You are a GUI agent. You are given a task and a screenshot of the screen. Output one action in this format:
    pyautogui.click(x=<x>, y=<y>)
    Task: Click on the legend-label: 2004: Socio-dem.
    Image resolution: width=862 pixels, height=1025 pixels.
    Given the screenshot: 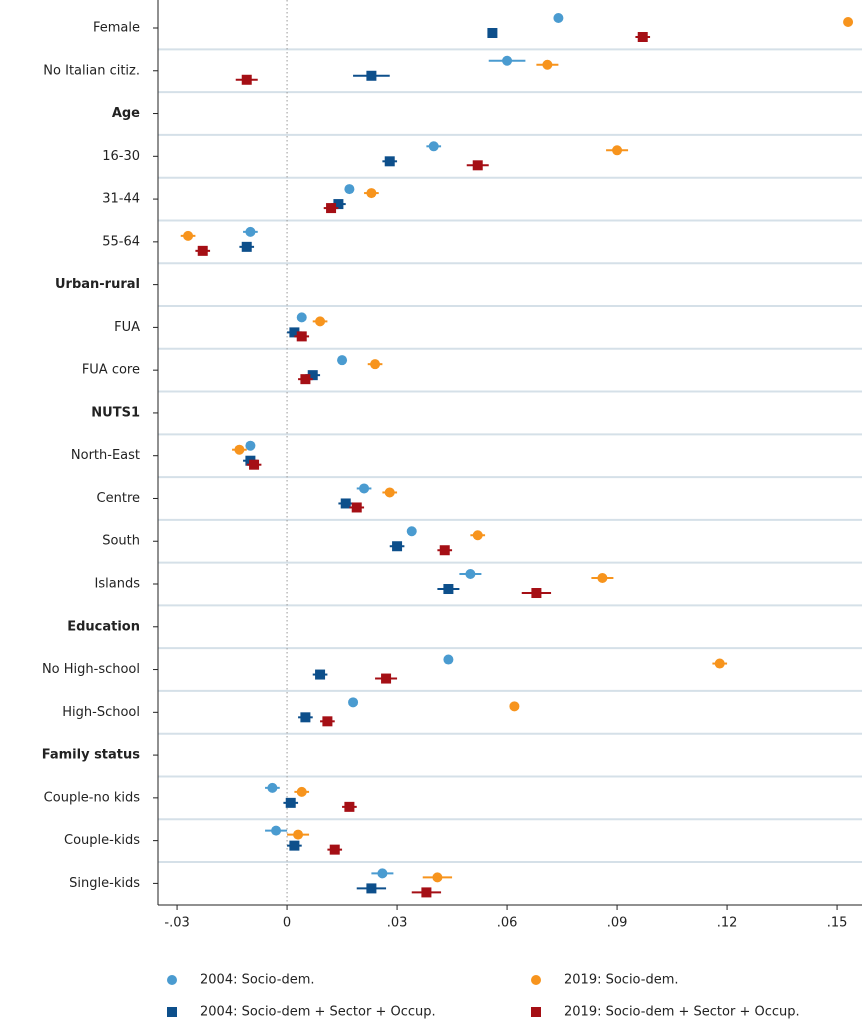 What is the action you would take?
    pyautogui.click(x=257, y=980)
    